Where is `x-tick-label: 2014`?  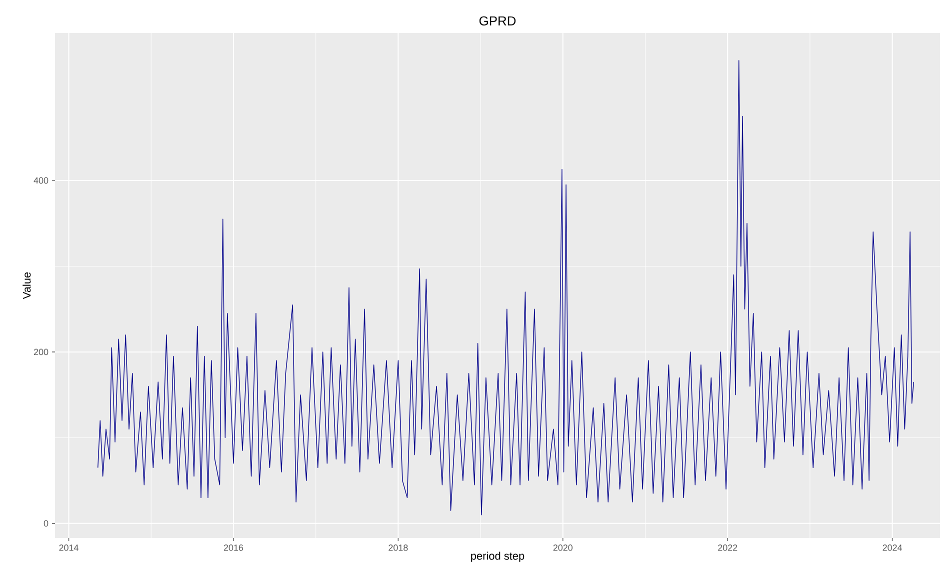 x-tick-label: 2014 is located at coordinates (68, 547).